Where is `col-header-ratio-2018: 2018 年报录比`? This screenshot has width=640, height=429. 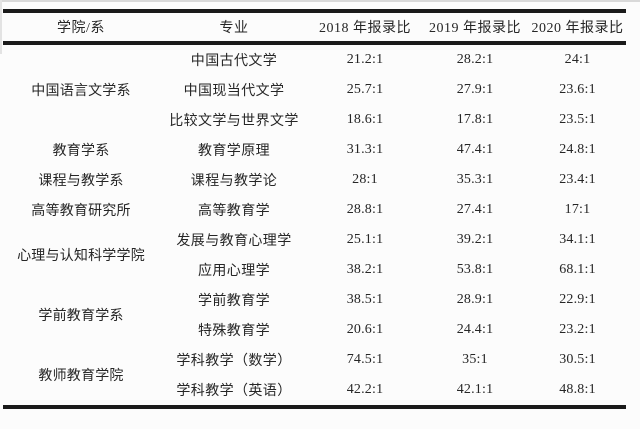
col-header-ratio-2018: 2018 年报录比 is located at coordinates (365, 28).